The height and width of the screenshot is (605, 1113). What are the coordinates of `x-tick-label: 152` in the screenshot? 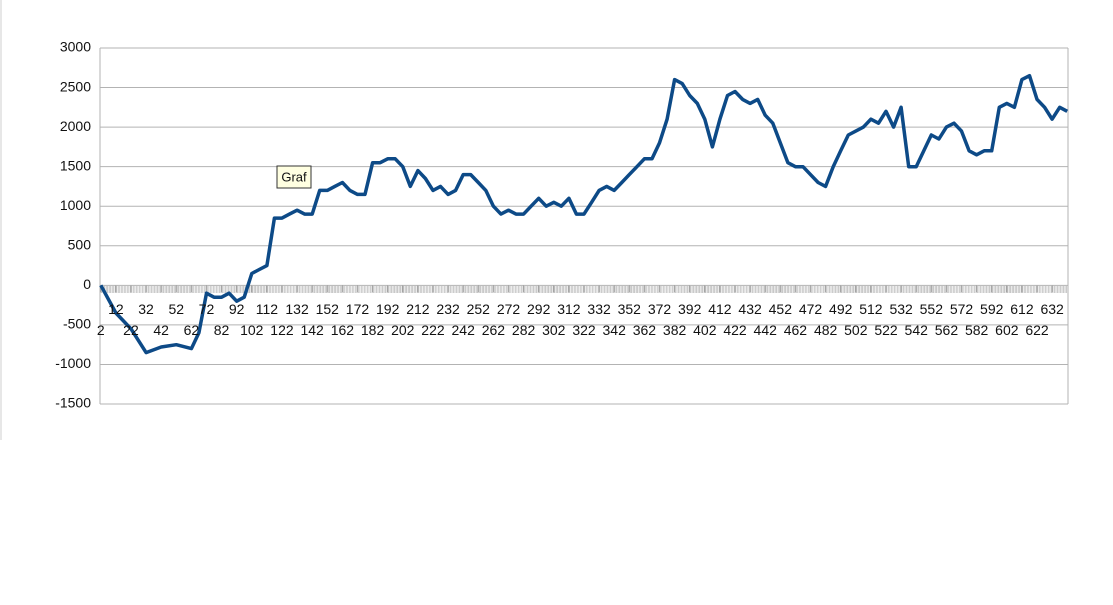 It's located at (328, 309).